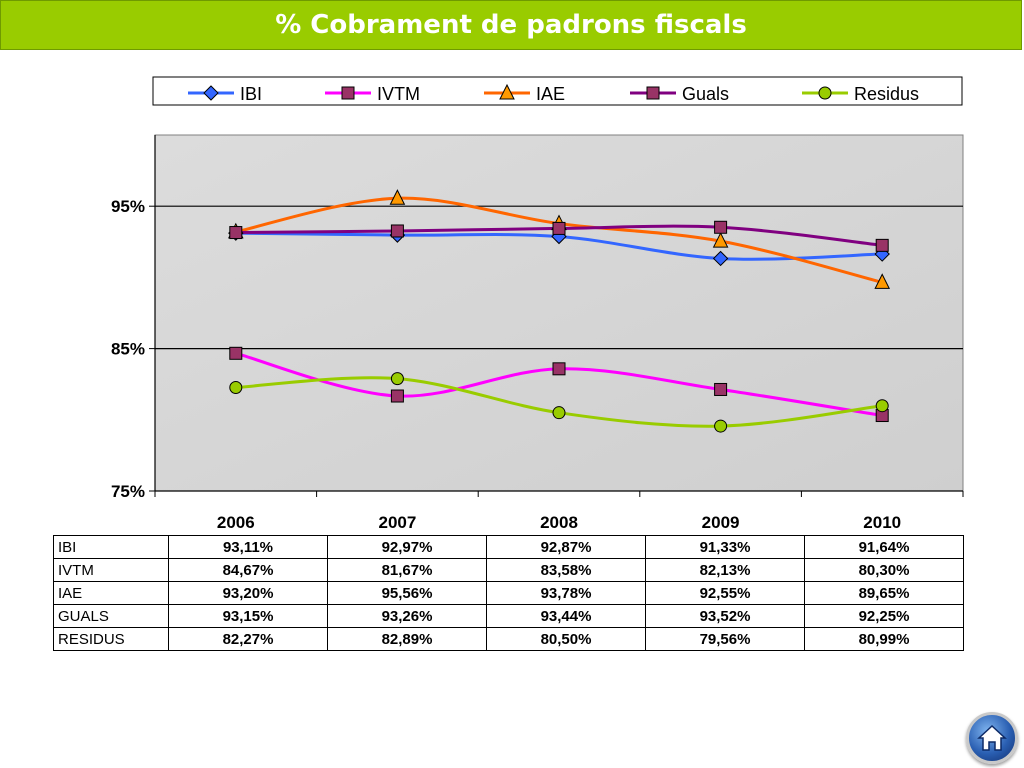 The image size is (1024, 768). Describe the element at coordinates (884, 570) in the screenshot. I see `table-cell: 80,30%` at that location.